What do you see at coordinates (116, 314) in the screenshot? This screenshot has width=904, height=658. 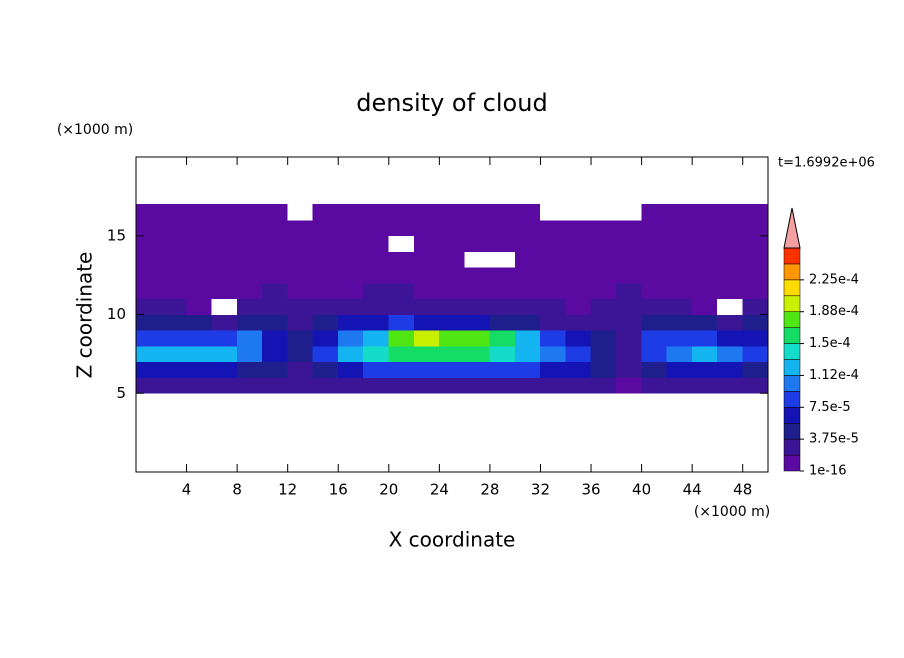 I see `y-tick-label: 10` at bounding box center [116, 314].